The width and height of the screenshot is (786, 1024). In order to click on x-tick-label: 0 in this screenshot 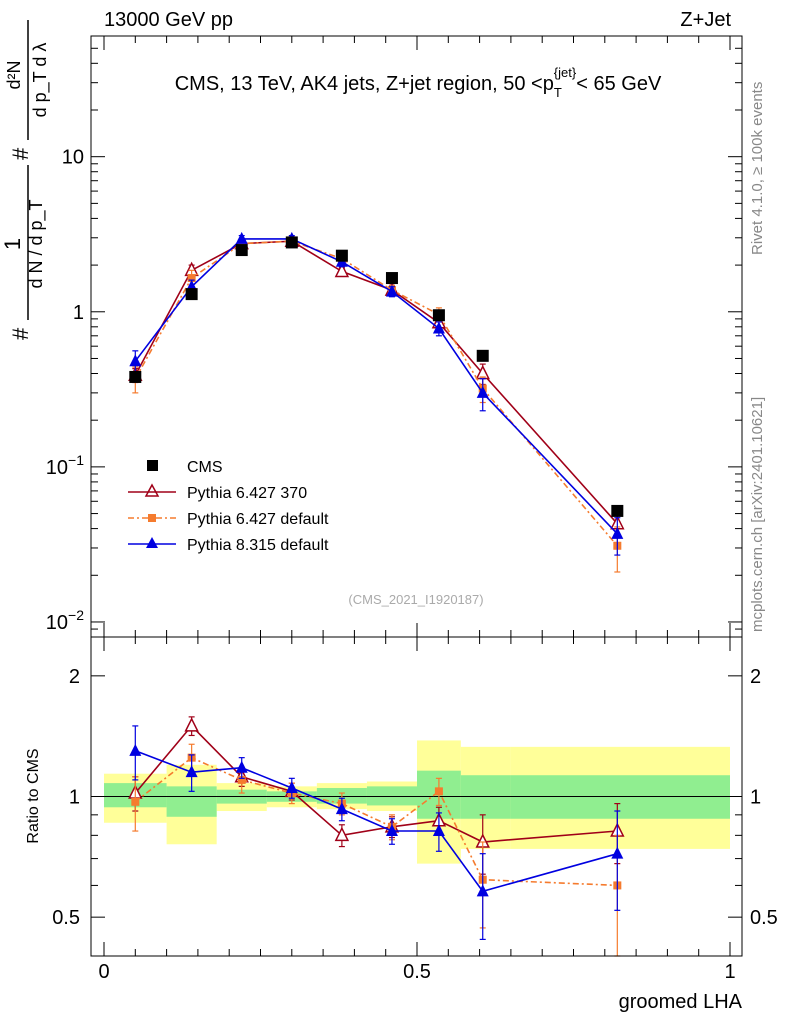, I will do `click(103, 972)`.